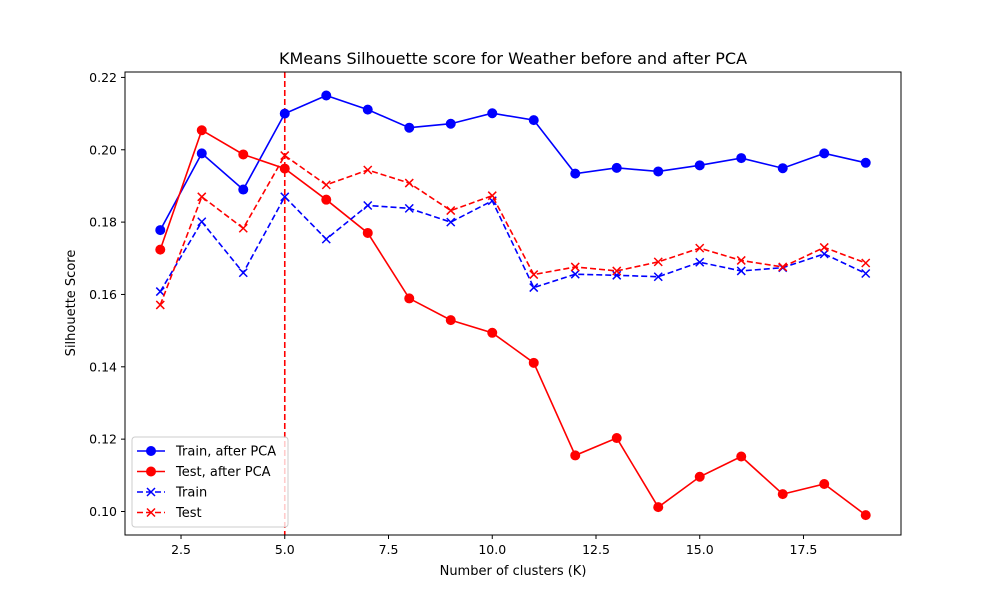  What do you see at coordinates (513, 571) in the screenshot?
I see `x-axis-label: Number of clusters (K)` at bounding box center [513, 571].